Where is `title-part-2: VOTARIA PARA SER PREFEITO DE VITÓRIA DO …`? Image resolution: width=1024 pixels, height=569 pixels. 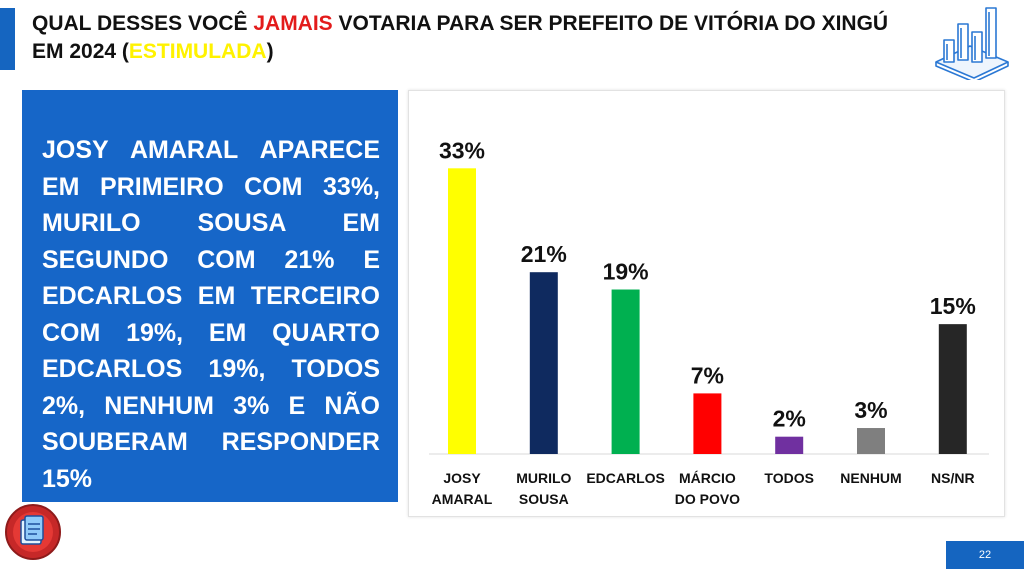
title-part-2: VOTARIA PARA SER PREFEITO DE VITÓRIA DO … is located at coordinates (460, 37).